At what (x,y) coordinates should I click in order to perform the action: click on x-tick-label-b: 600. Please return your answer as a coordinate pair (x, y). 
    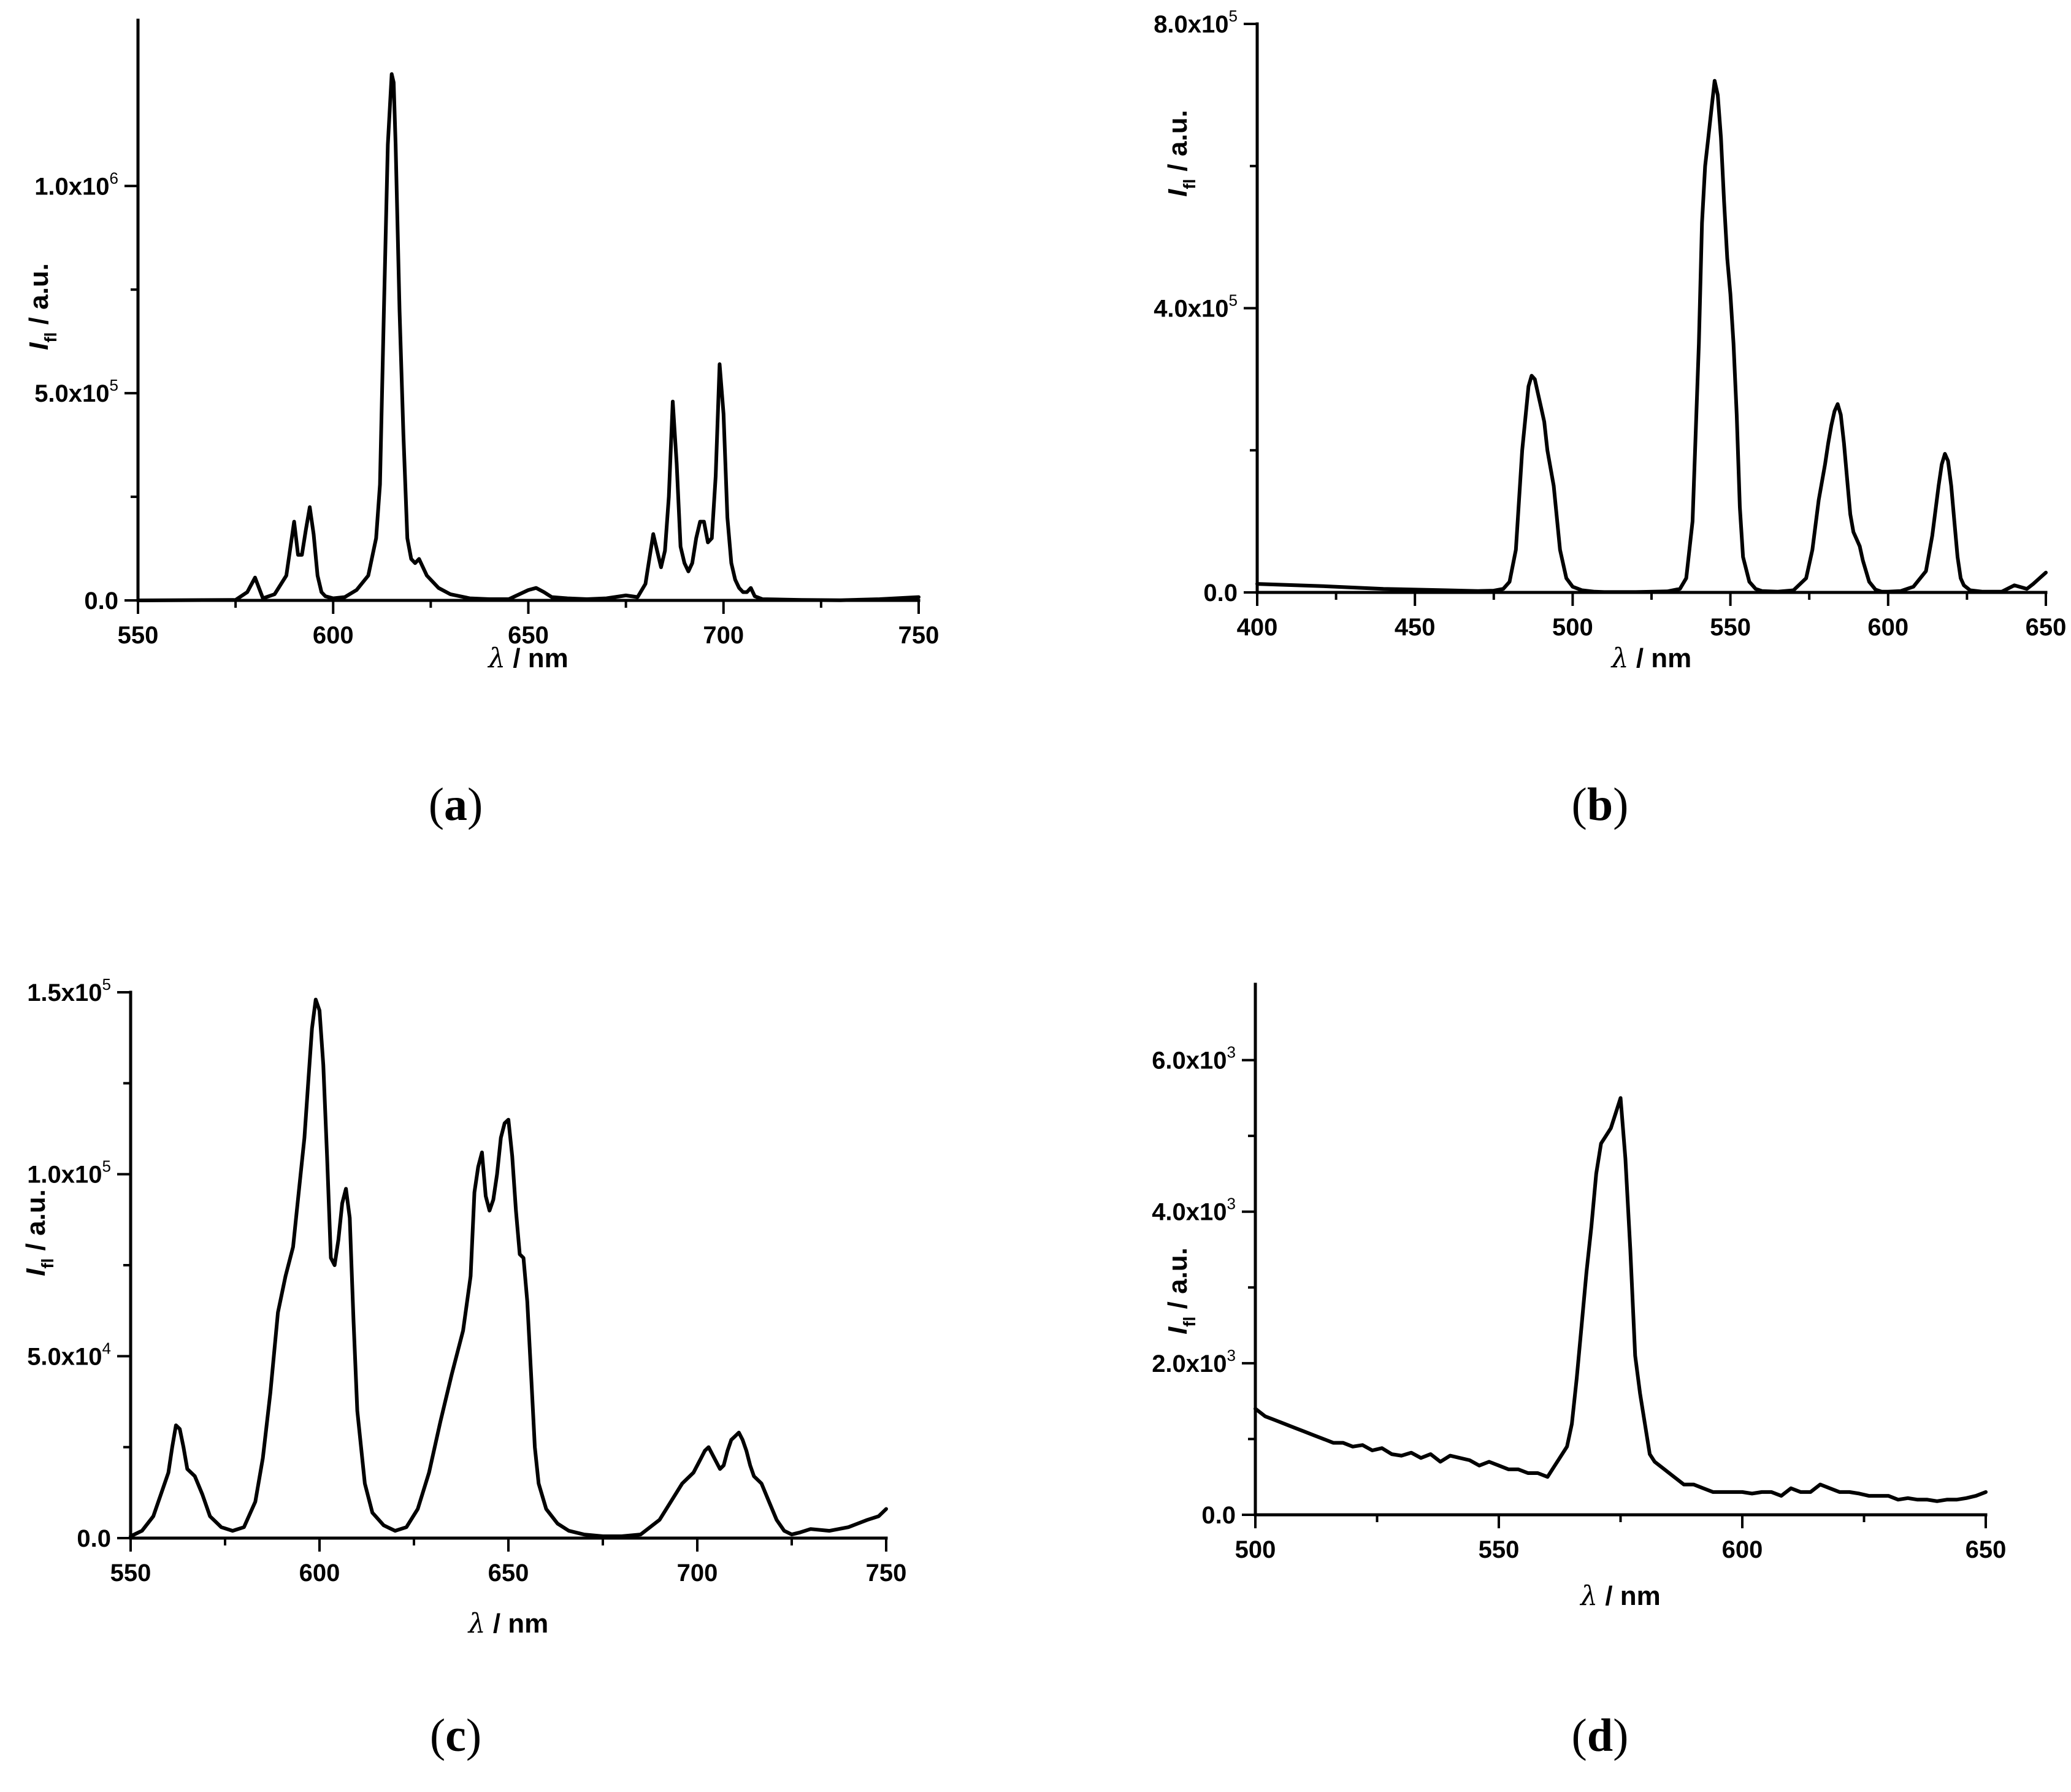
    Looking at the image, I should click on (1887, 627).